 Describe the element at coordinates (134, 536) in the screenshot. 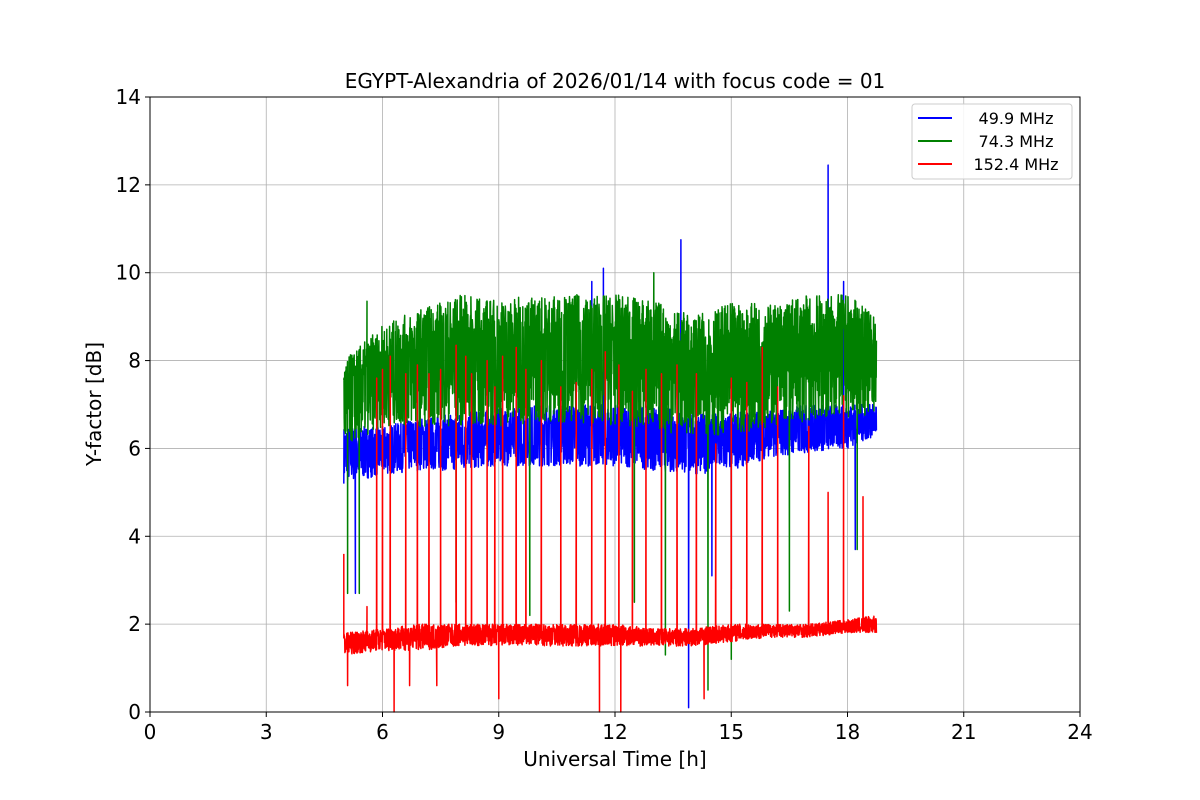

I see `y-tick-label: 4` at that location.